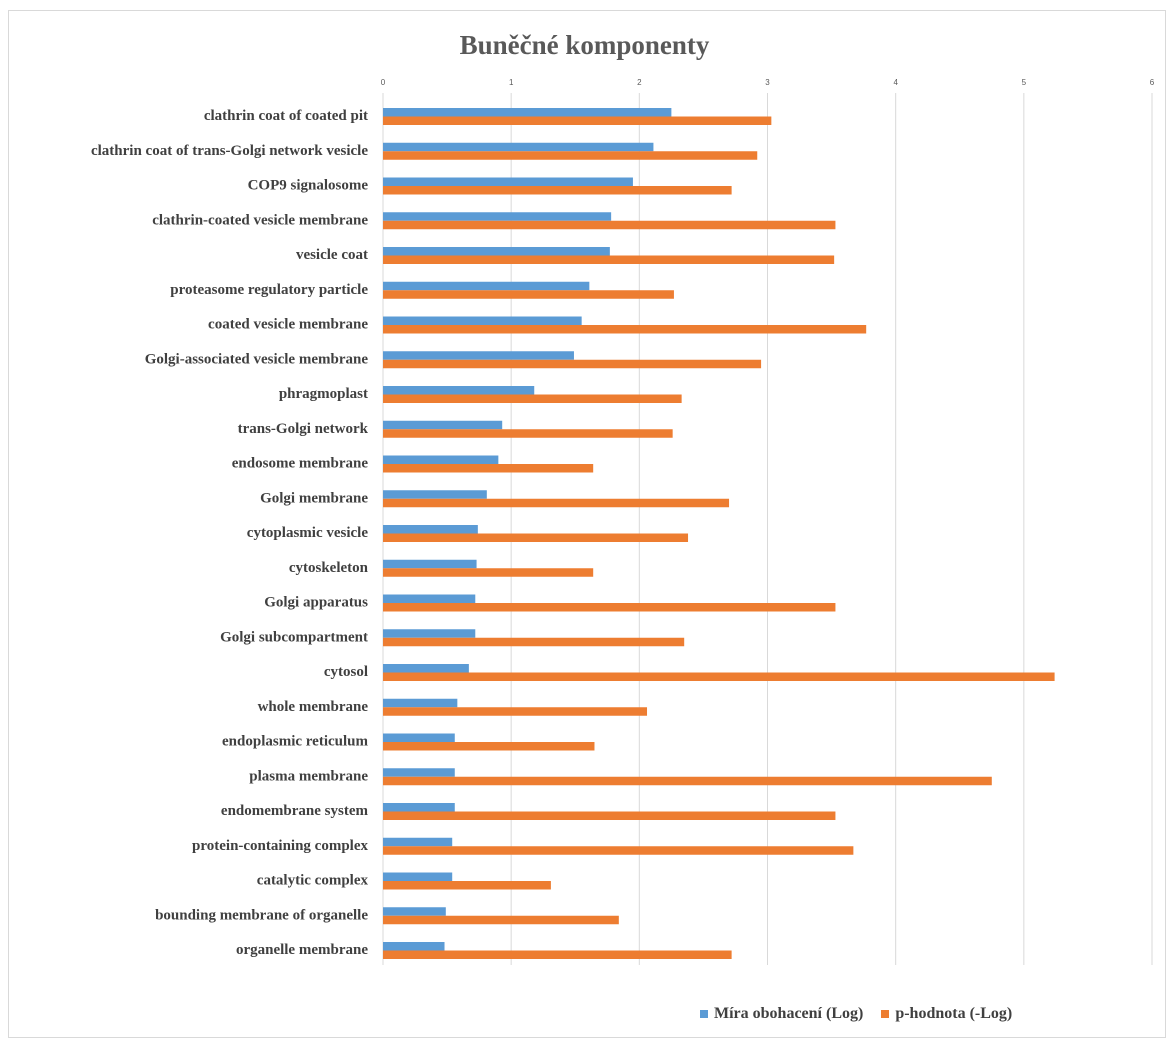 The image size is (1169, 1041). I want to click on category-label: protein-containing complex, so click(280, 846).